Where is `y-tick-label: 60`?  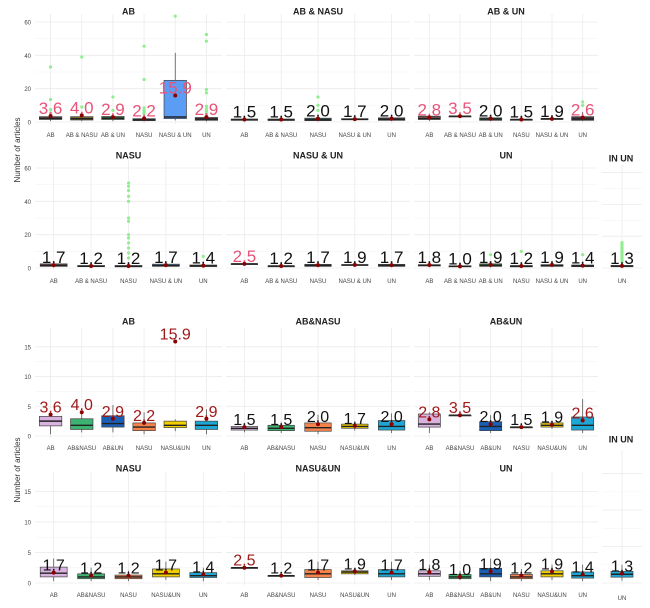 y-tick-label: 60 is located at coordinates (27, 170).